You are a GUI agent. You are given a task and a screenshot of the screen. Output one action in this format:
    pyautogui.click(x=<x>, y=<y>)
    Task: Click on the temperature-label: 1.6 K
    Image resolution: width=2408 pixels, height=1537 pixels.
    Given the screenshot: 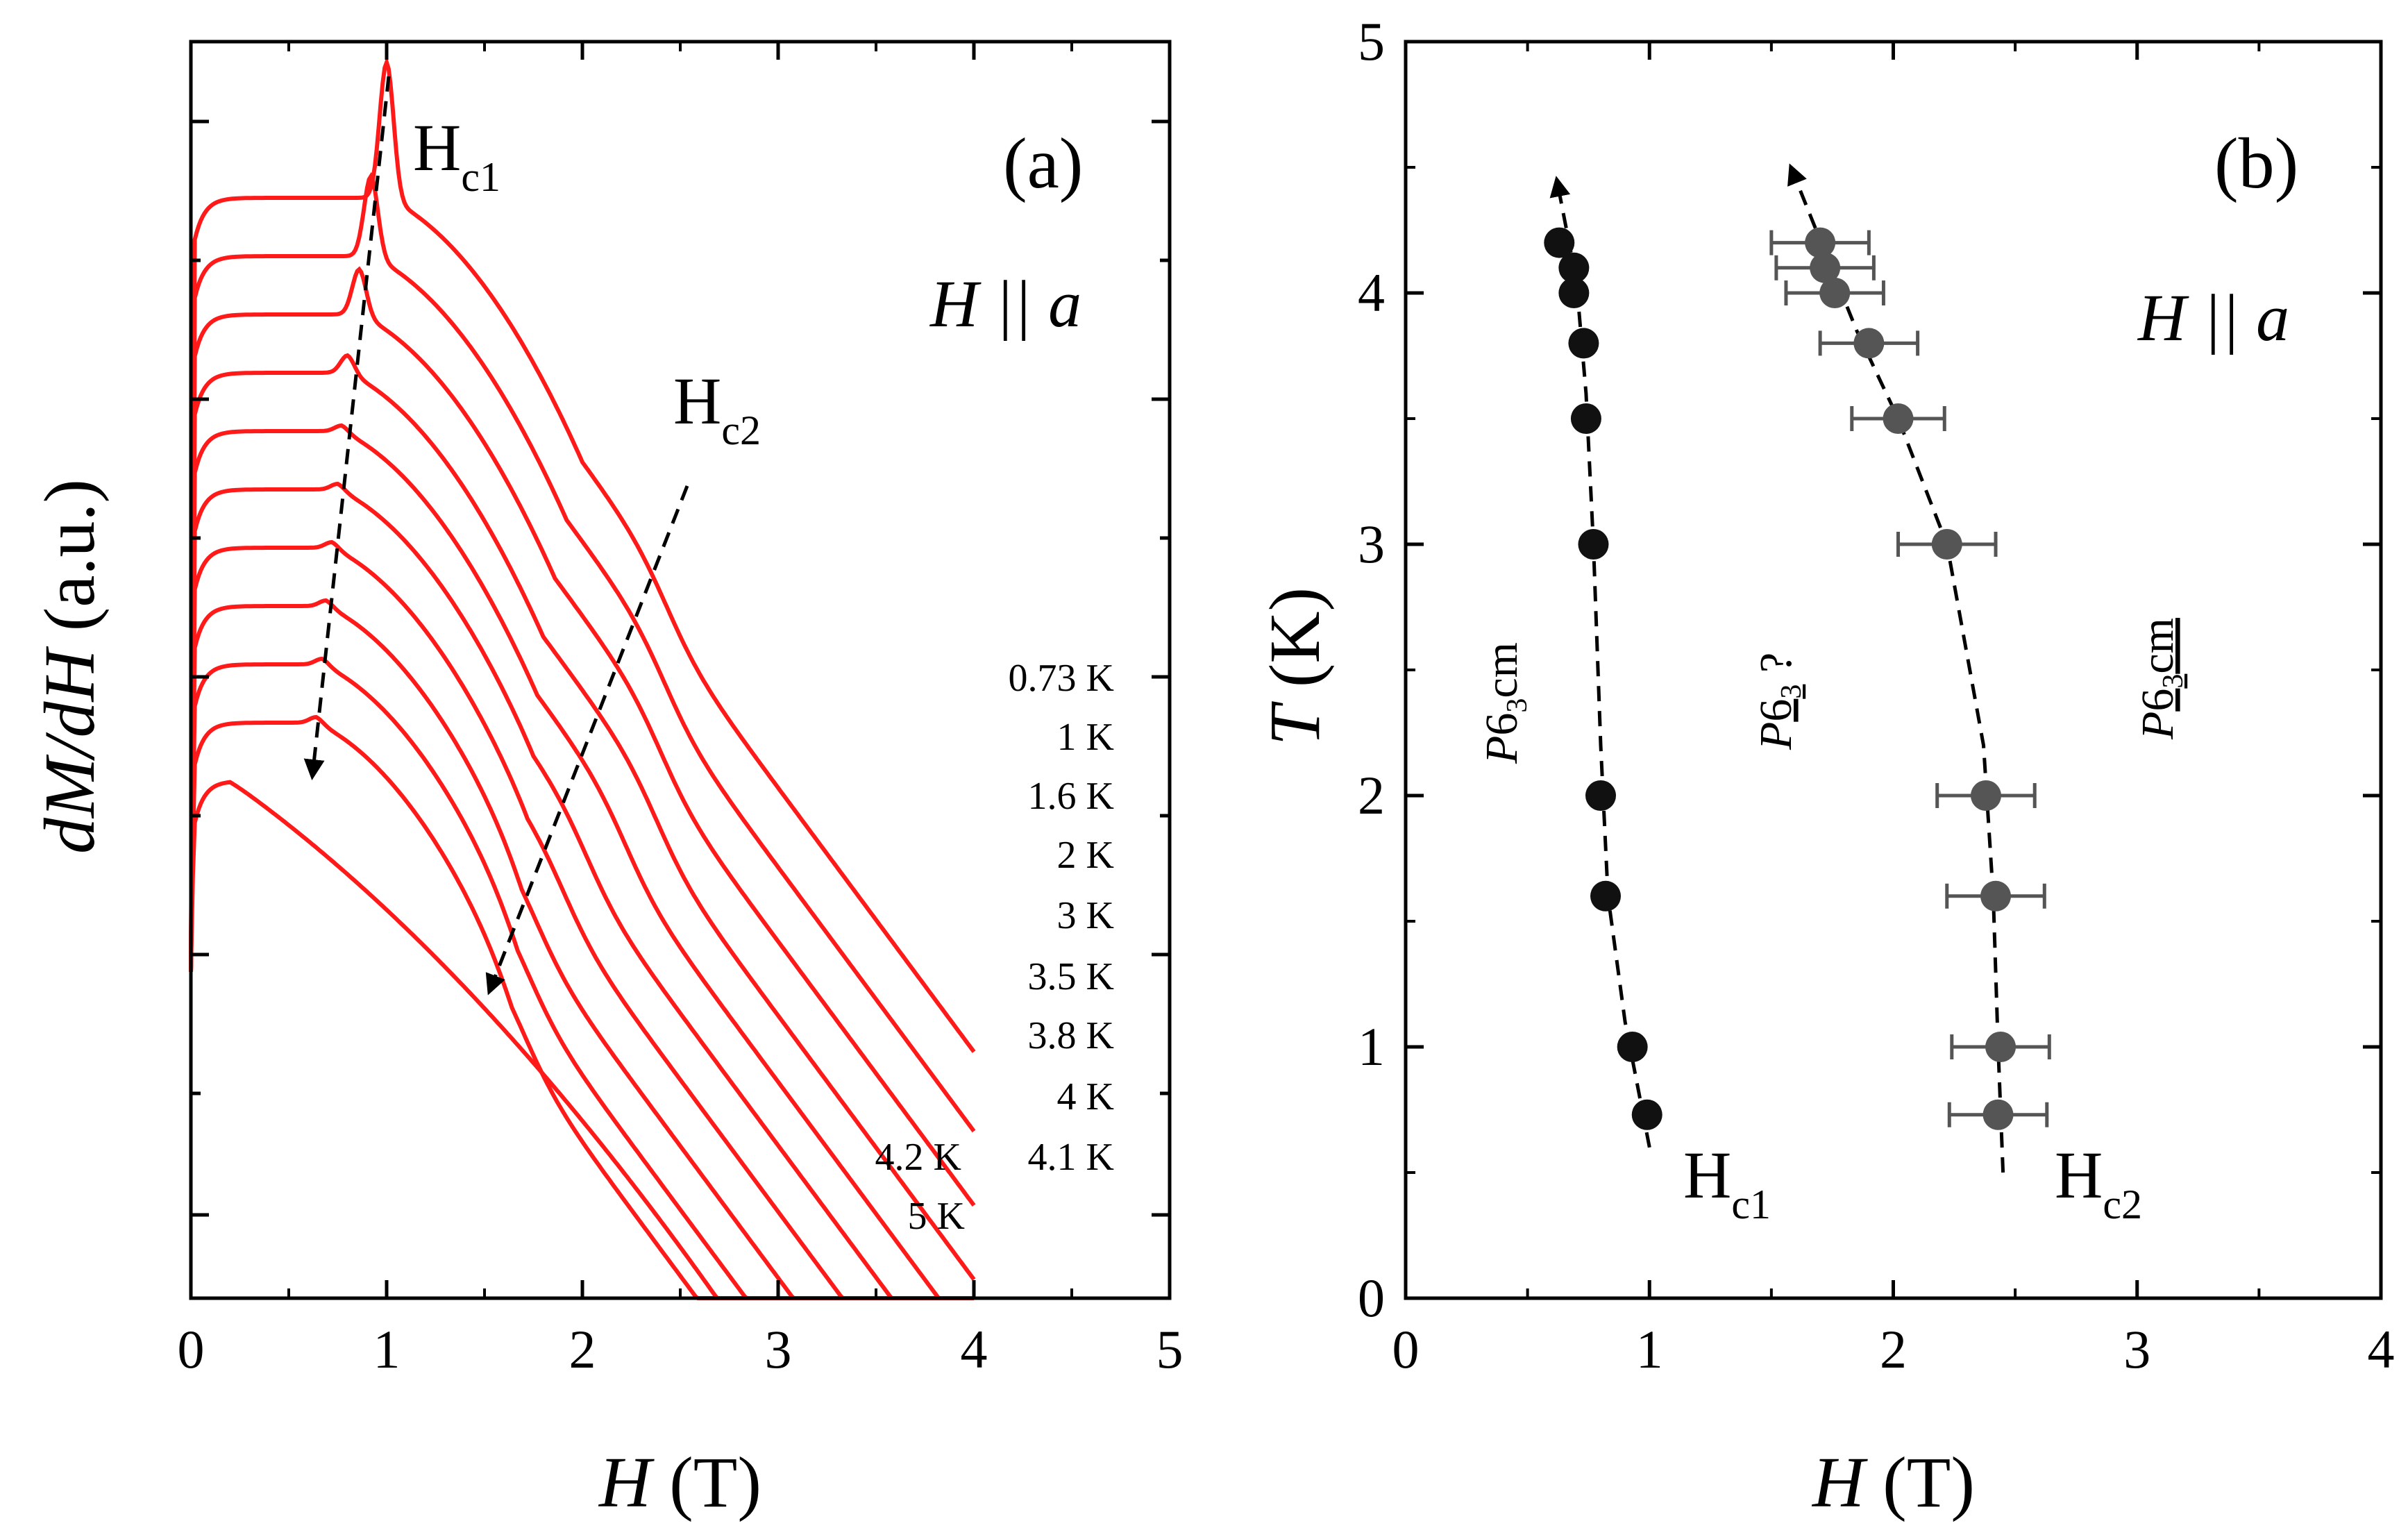 What is the action you would take?
    pyautogui.click(x=1071, y=796)
    